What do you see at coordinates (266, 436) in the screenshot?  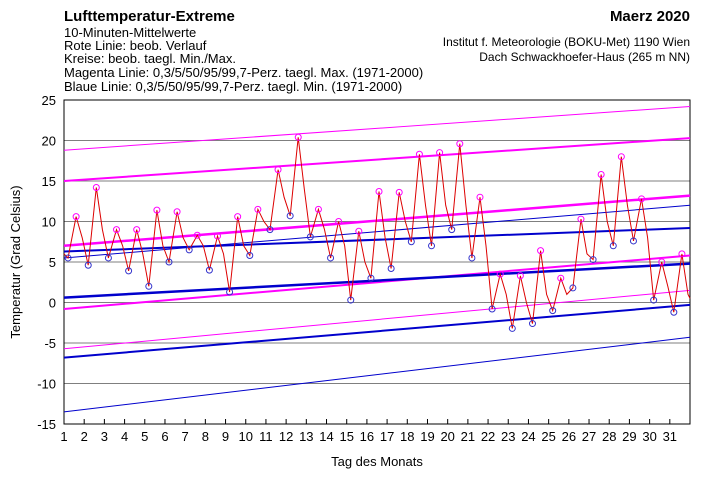 I see `x-tick-label: 11` at bounding box center [266, 436].